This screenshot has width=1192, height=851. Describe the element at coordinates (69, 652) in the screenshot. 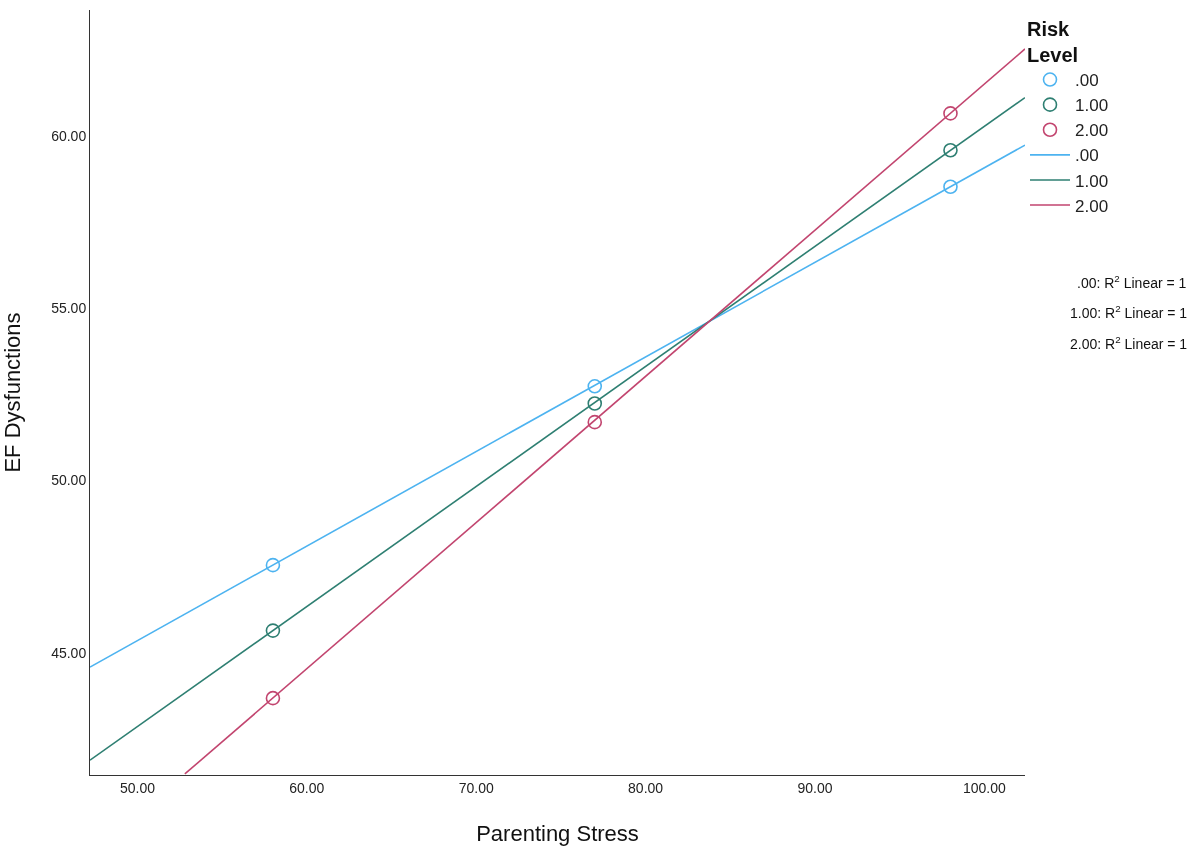

I see `y-tick-label: 45.00` at that location.